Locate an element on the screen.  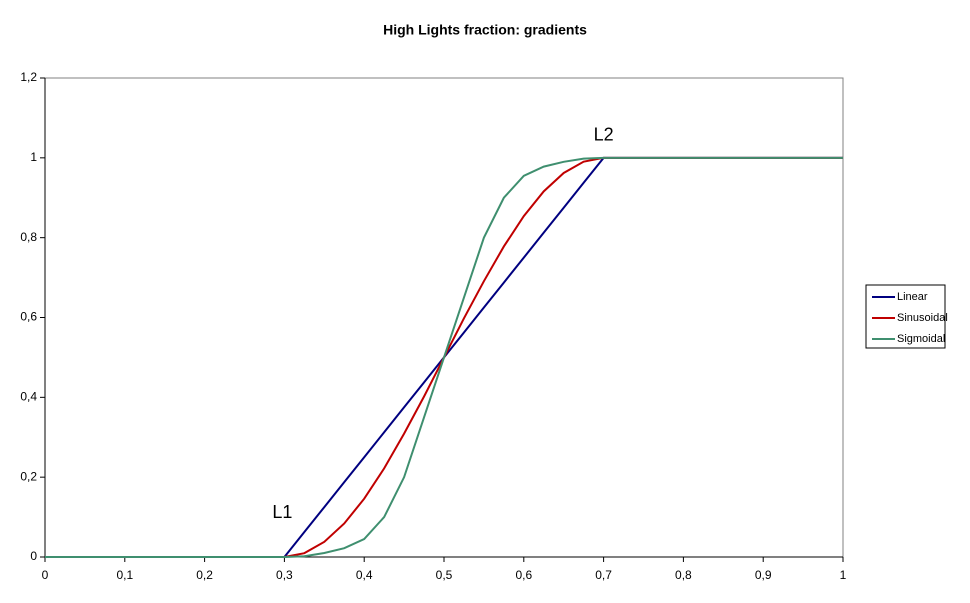
y-tick-label: 0,8 is located at coordinates (28, 237).